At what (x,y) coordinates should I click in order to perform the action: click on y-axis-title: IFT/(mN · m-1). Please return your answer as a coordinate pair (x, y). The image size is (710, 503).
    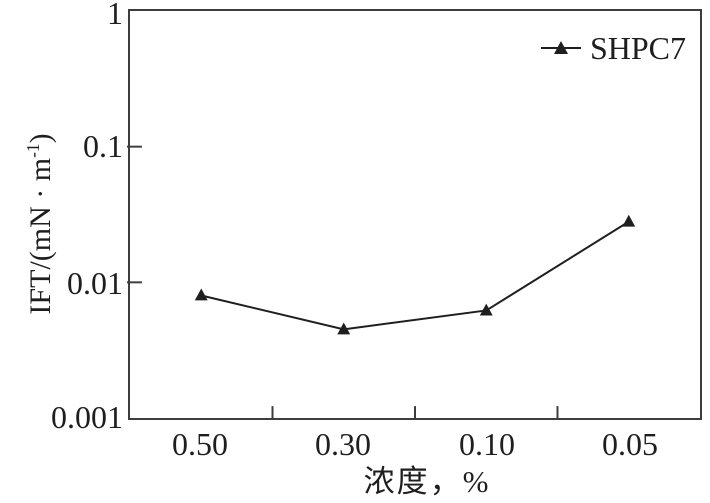
    Looking at the image, I should click on (36, 224).